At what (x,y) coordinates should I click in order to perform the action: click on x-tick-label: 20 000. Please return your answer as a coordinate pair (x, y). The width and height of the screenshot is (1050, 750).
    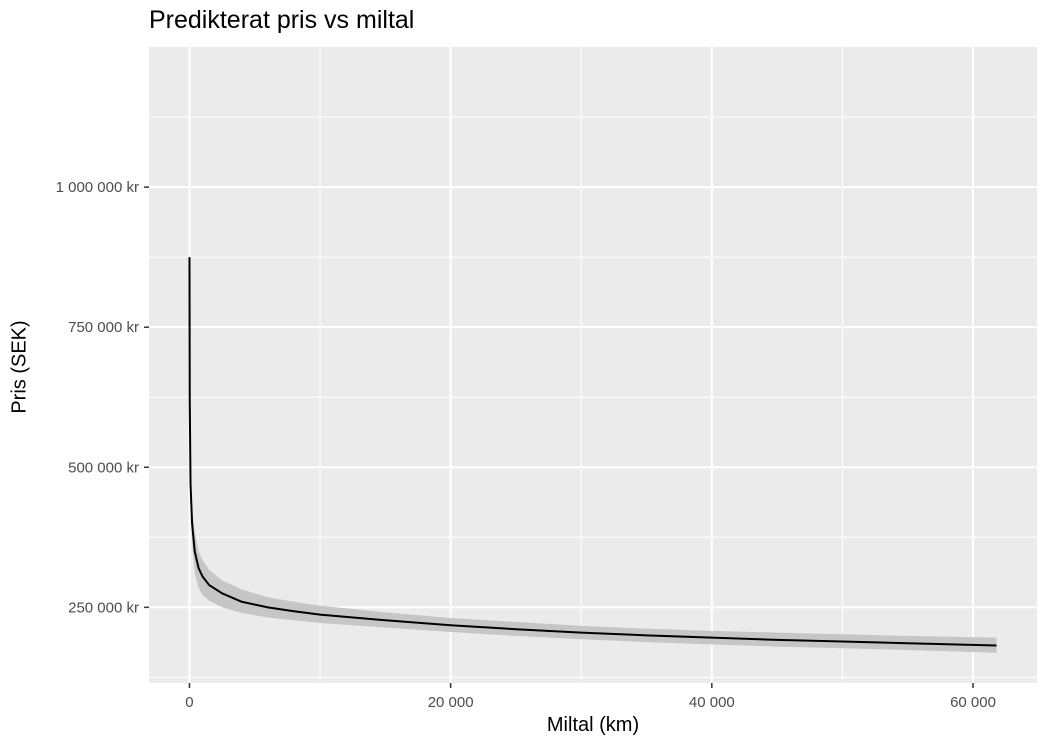
    Looking at the image, I should click on (451, 702).